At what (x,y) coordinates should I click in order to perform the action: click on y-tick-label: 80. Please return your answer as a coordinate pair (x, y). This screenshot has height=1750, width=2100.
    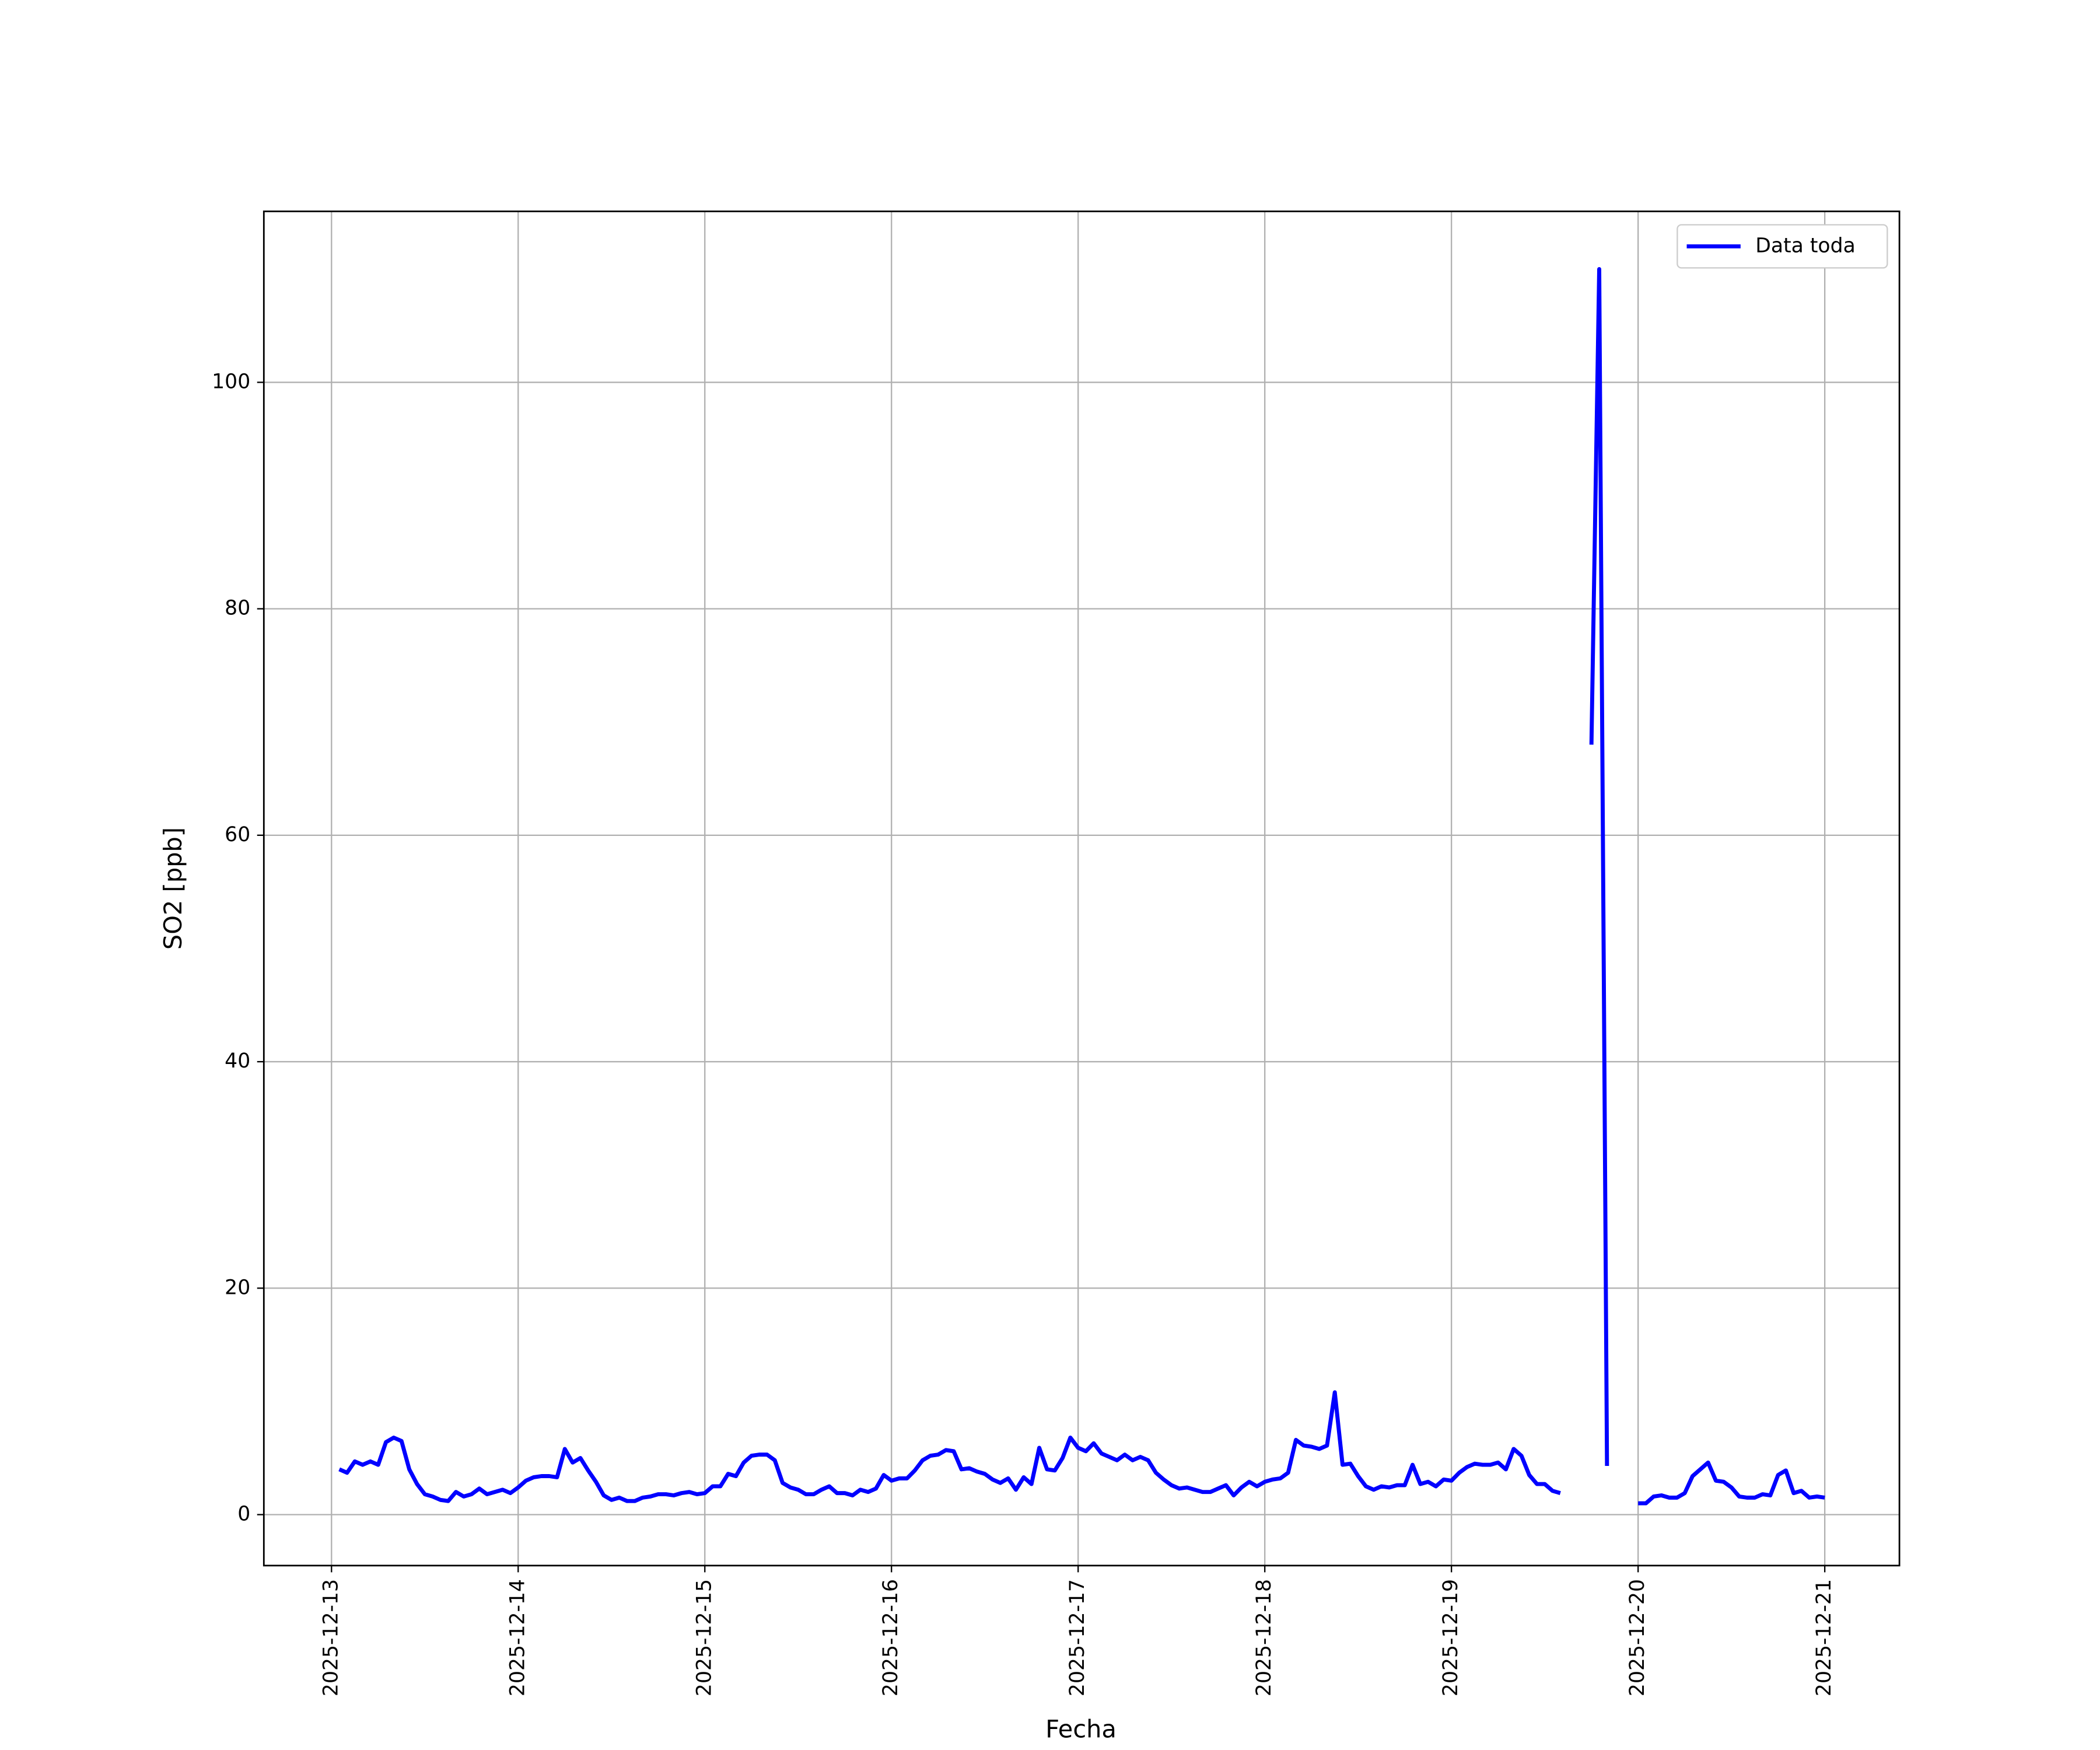
    Looking at the image, I should click on (237, 608).